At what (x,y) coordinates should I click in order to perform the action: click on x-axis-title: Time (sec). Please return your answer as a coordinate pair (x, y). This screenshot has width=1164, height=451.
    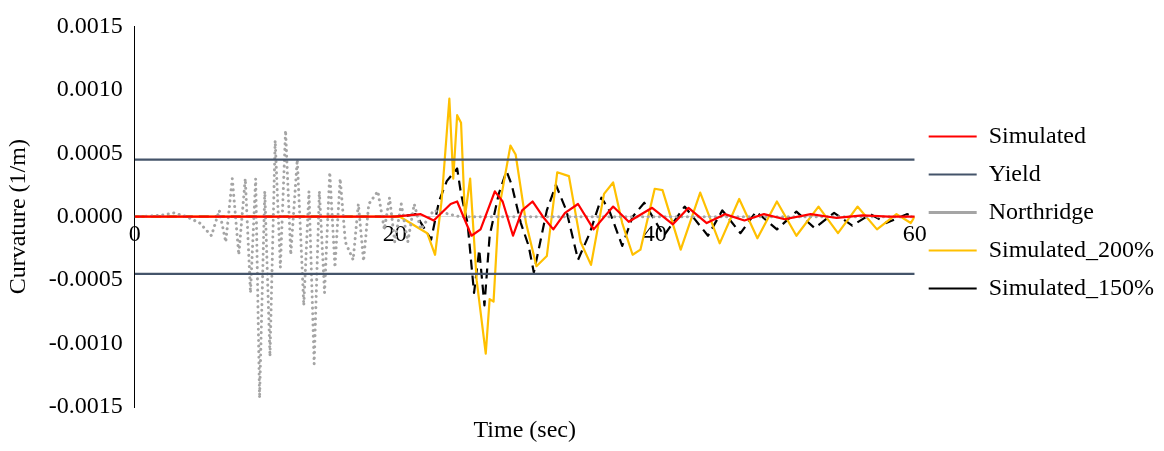
    Looking at the image, I should click on (524, 429).